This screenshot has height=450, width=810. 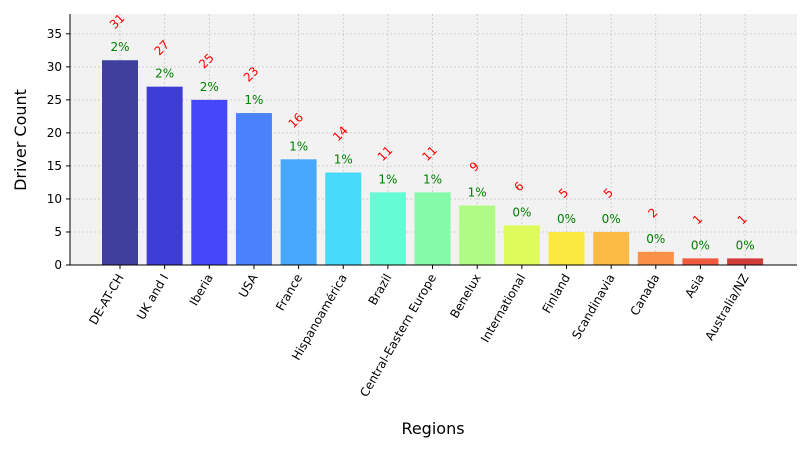 What do you see at coordinates (106, 300) in the screenshot?
I see `x-tick-label: DE-AT-CH` at bounding box center [106, 300].